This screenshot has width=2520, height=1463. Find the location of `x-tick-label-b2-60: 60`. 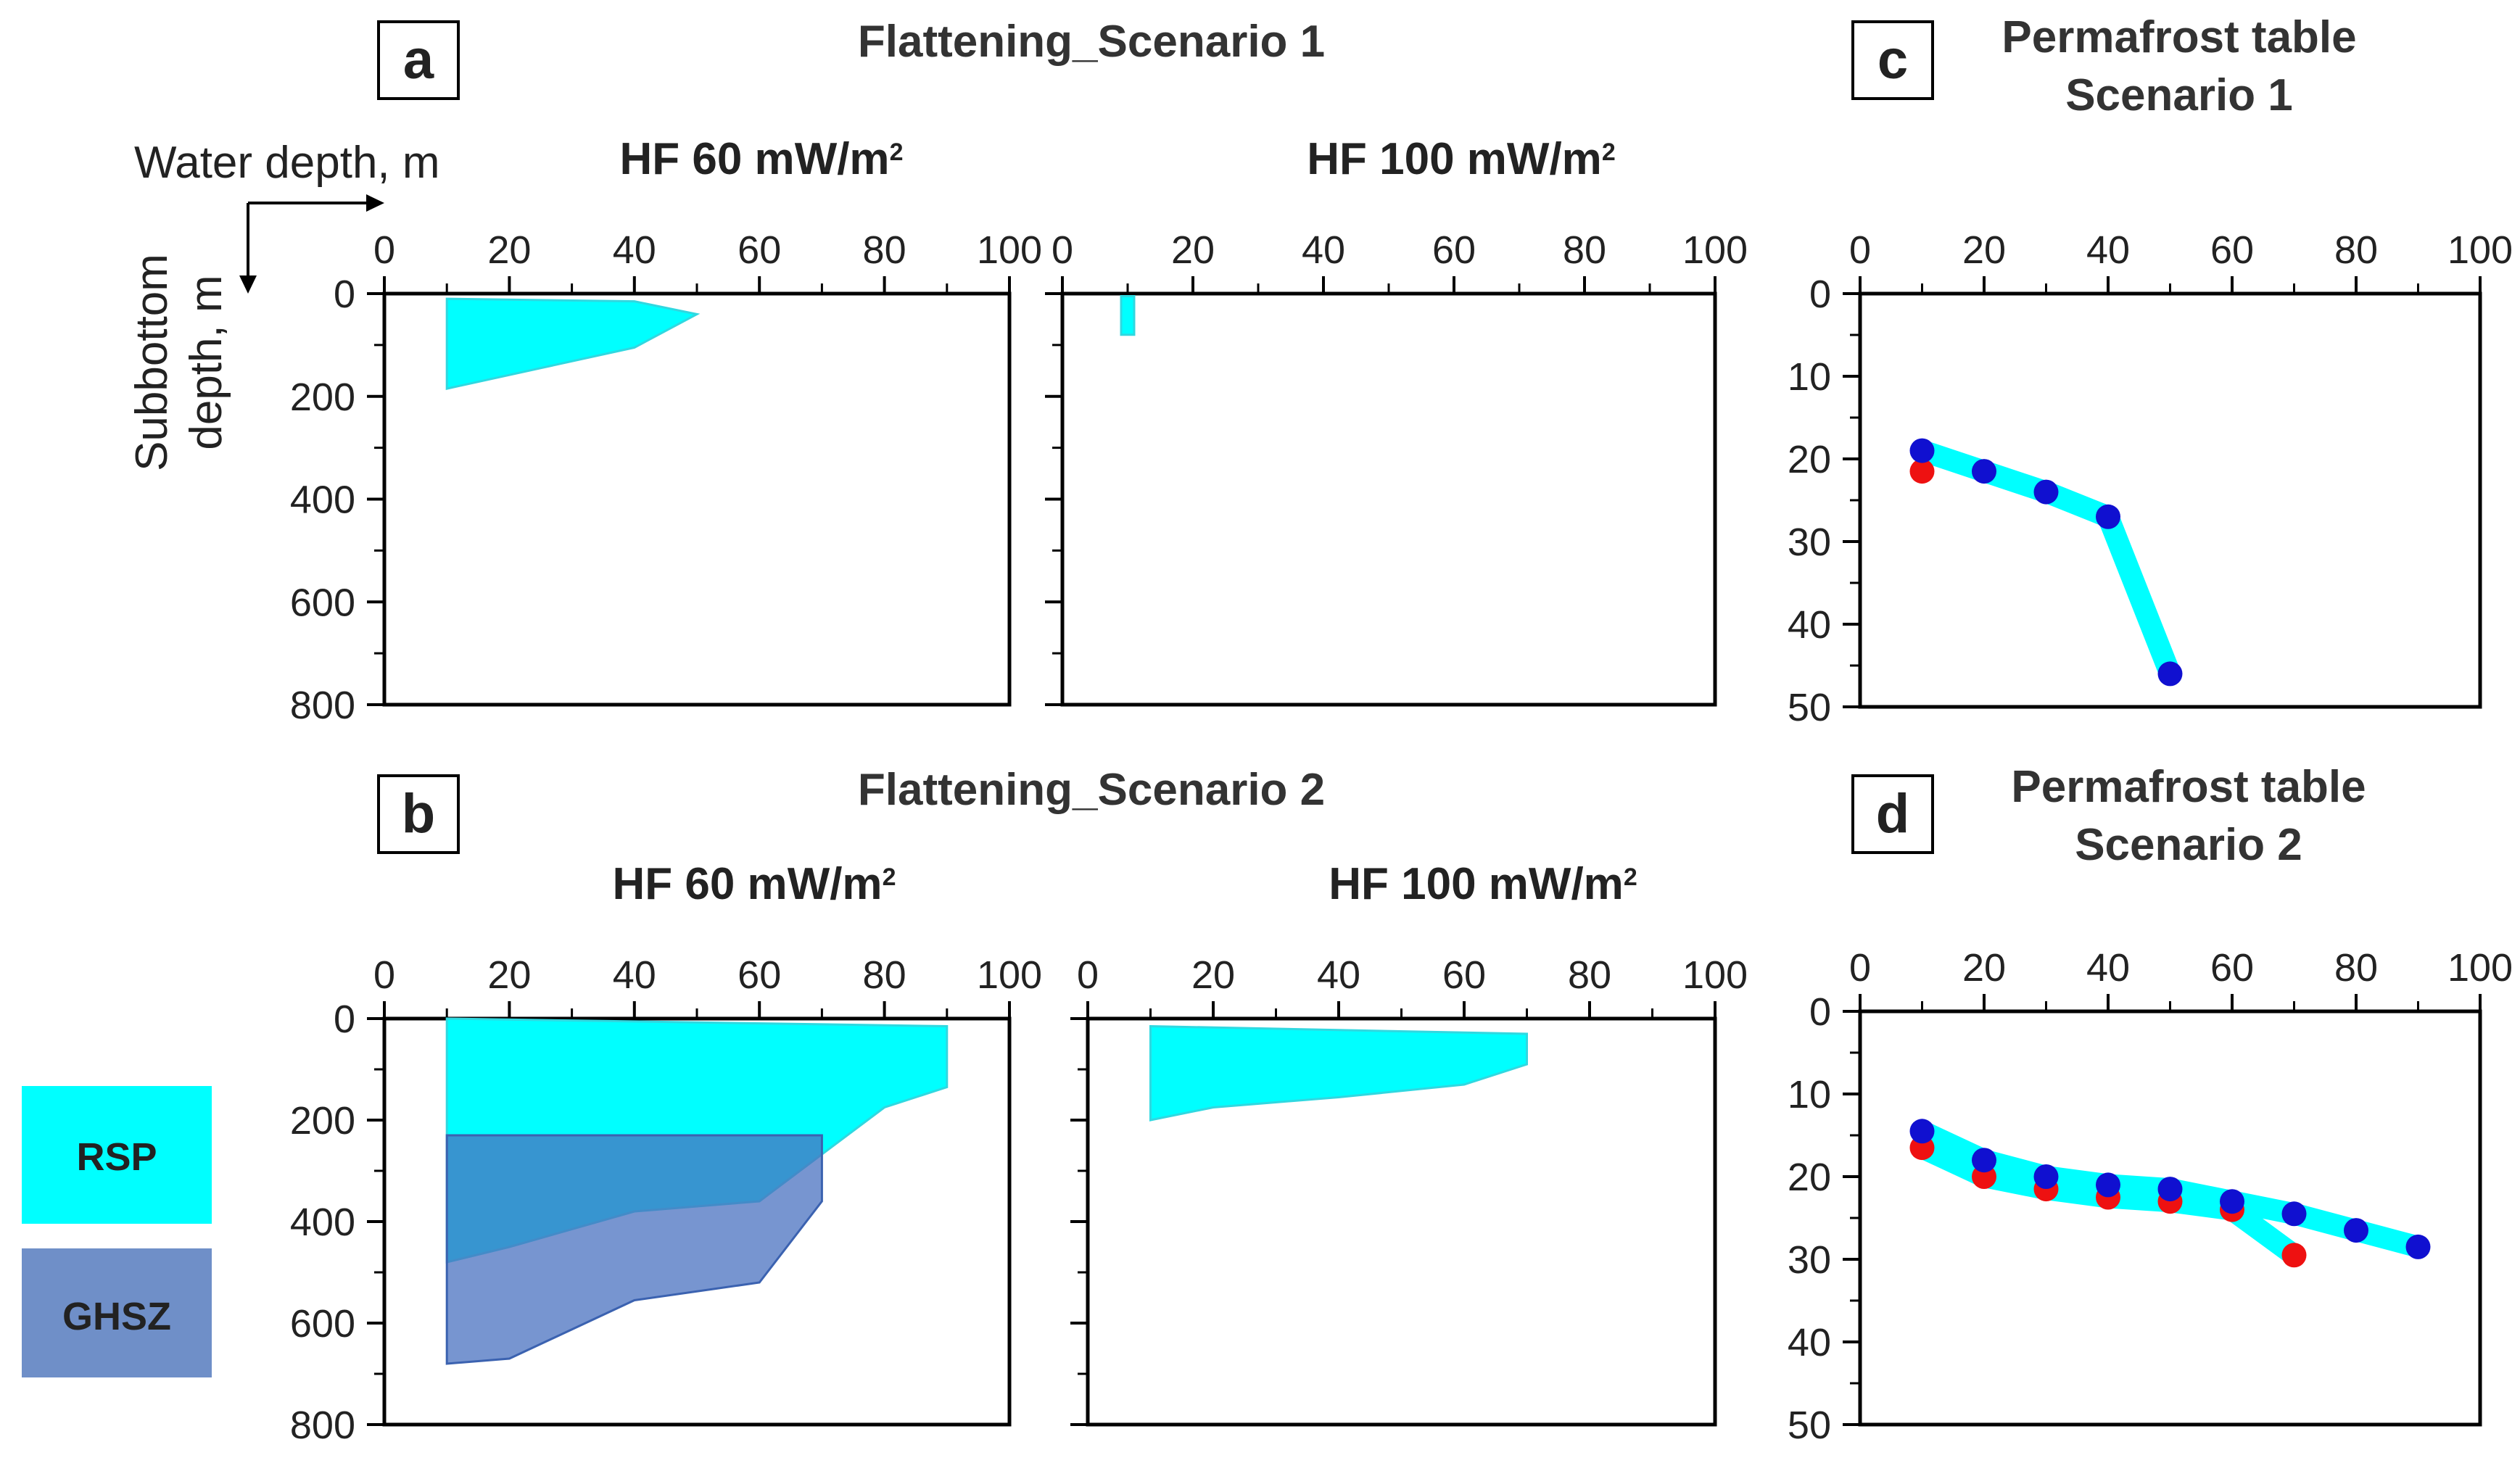

x-tick-label-b2-60: 60 is located at coordinates (1464, 975).